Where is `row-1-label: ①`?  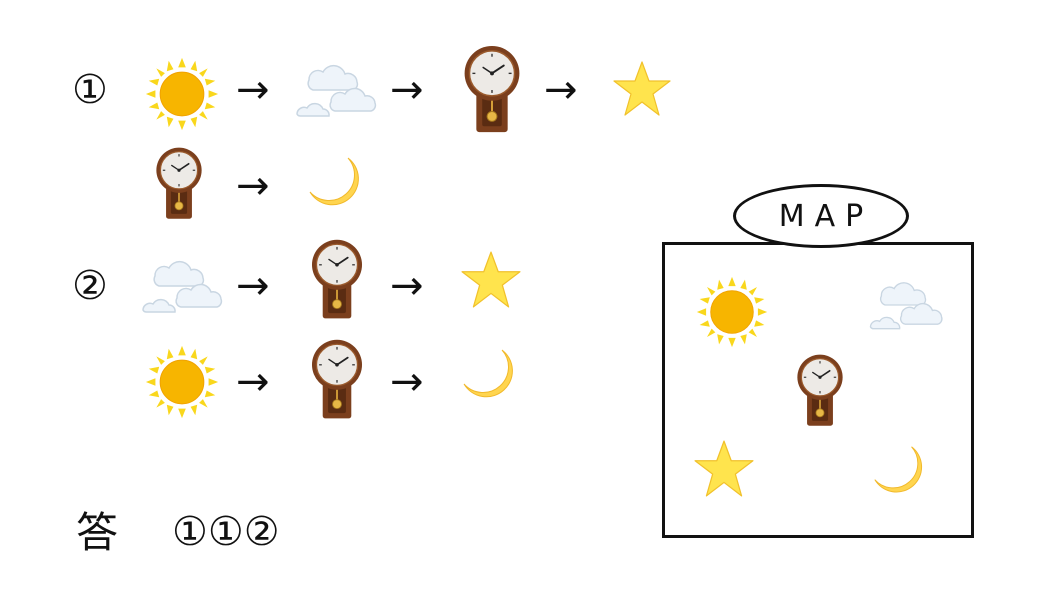 row-1-label: ① is located at coordinates (90, 90).